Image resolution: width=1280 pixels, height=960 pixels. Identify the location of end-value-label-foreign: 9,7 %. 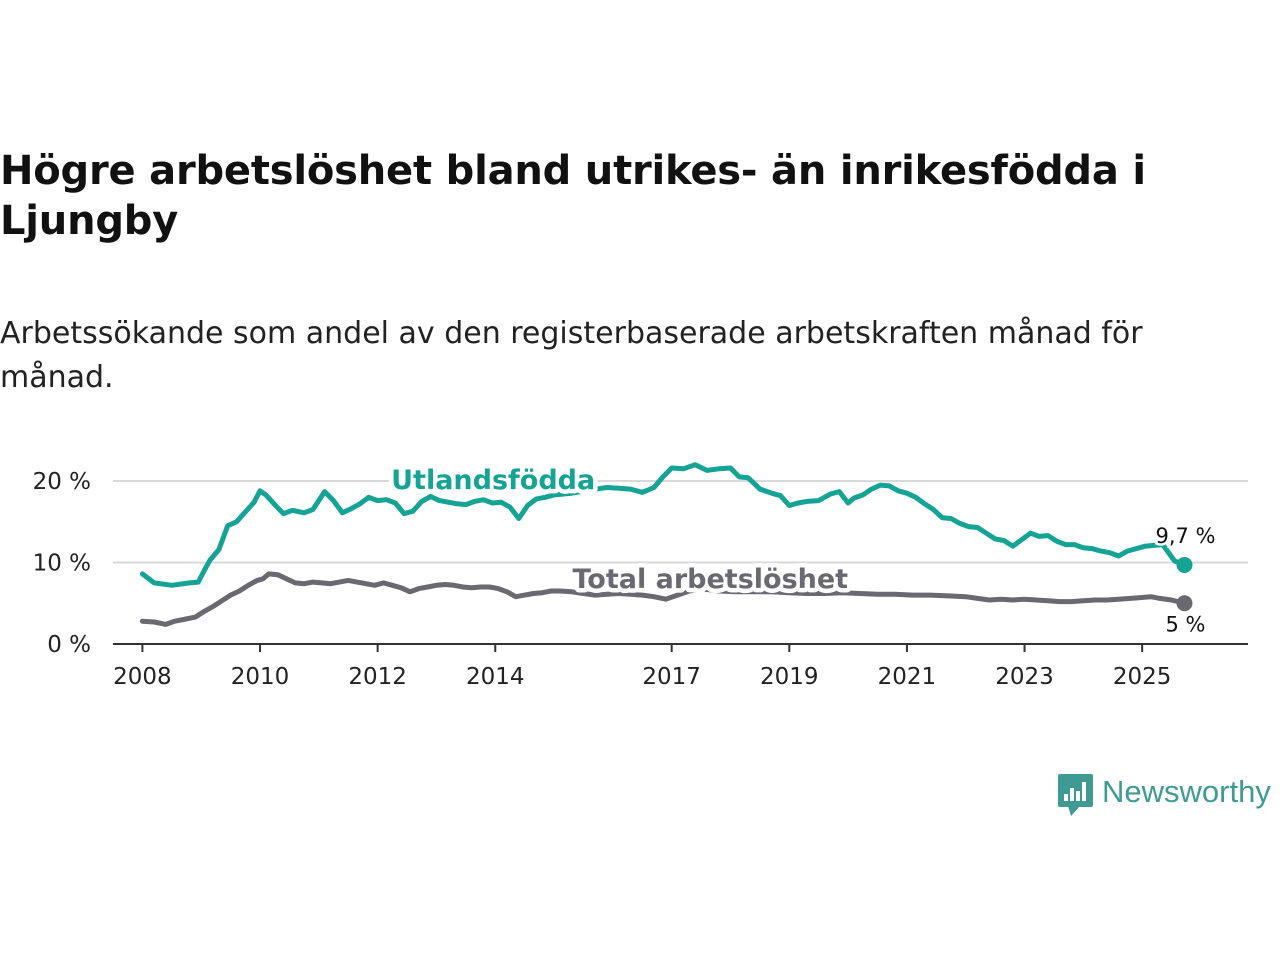
(1185, 536).